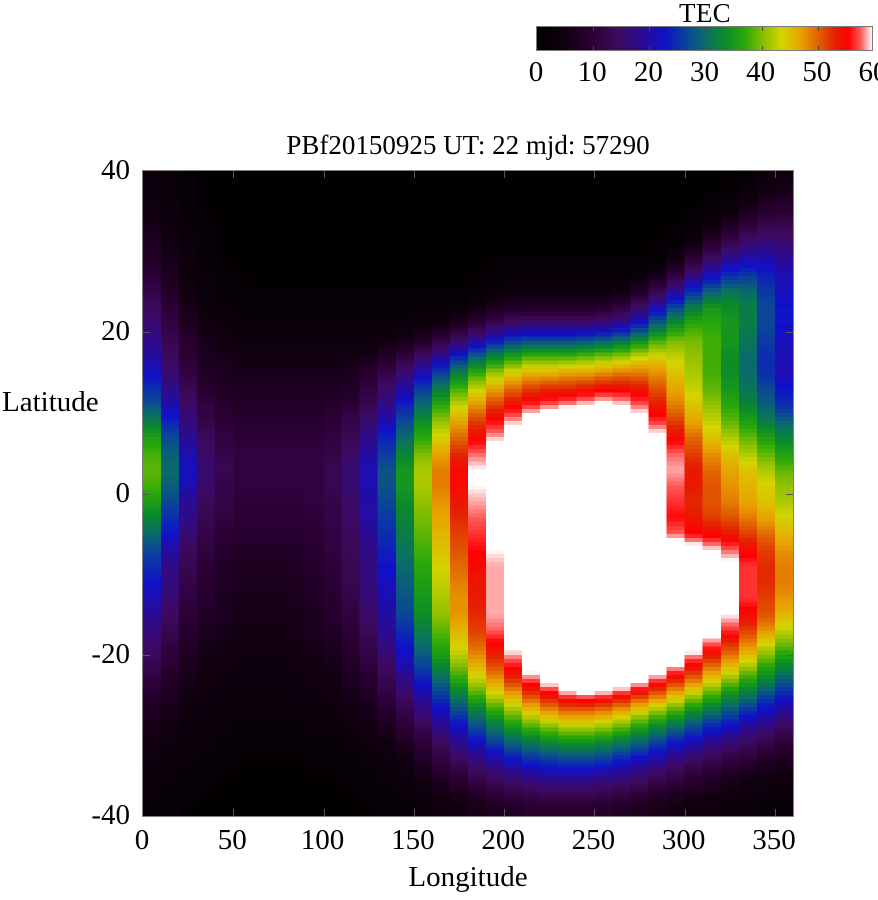 This screenshot has height=900, width=878. What do you see at coordinates (817, 72) in the screenshot?
I see `colorbar-tick-label: 50` at bounding box center [817, 72].